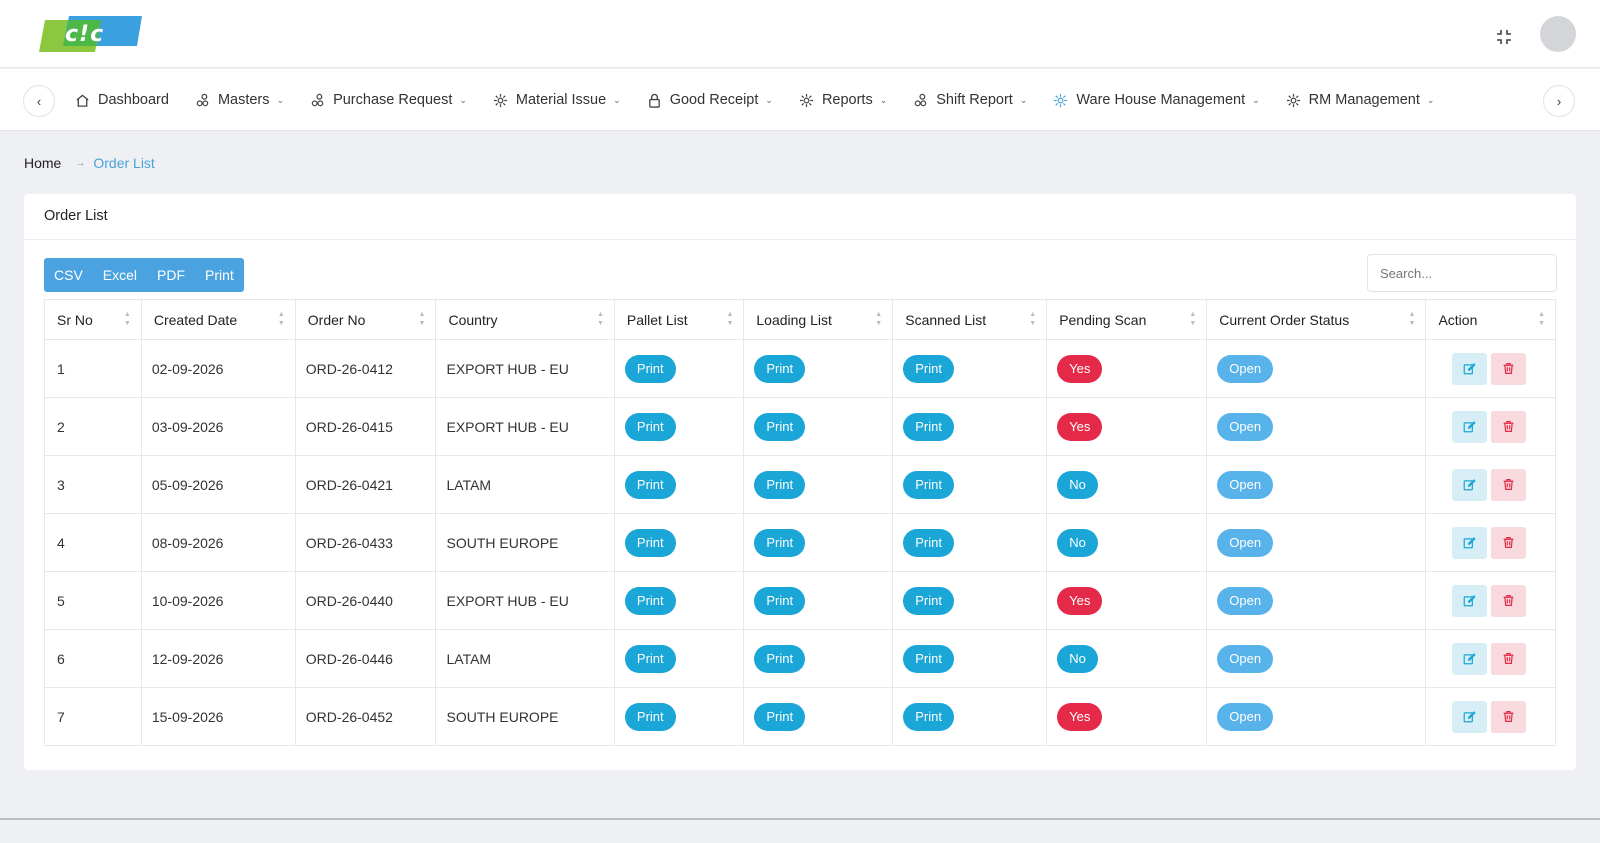 This screenshot has width=1600, height=843. Describe the element at coordinates (171, 275) in the screenshot. I see `pdf-export-button: PDF` at that location.